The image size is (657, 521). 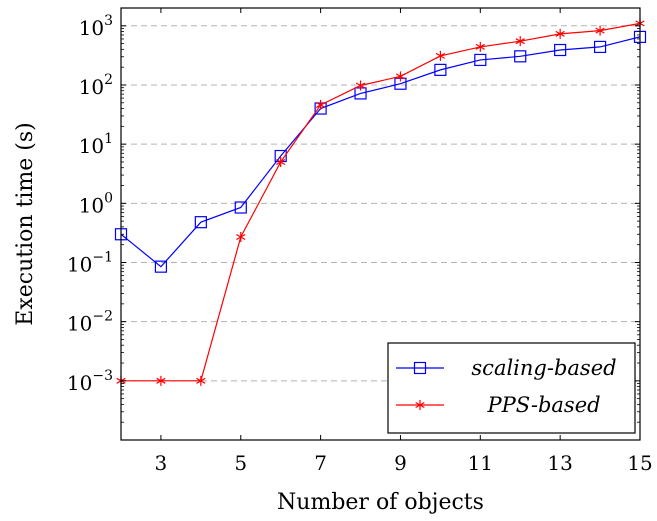 I want to click on legend: scaling-based PPS-based, so click(x=511, y=388).